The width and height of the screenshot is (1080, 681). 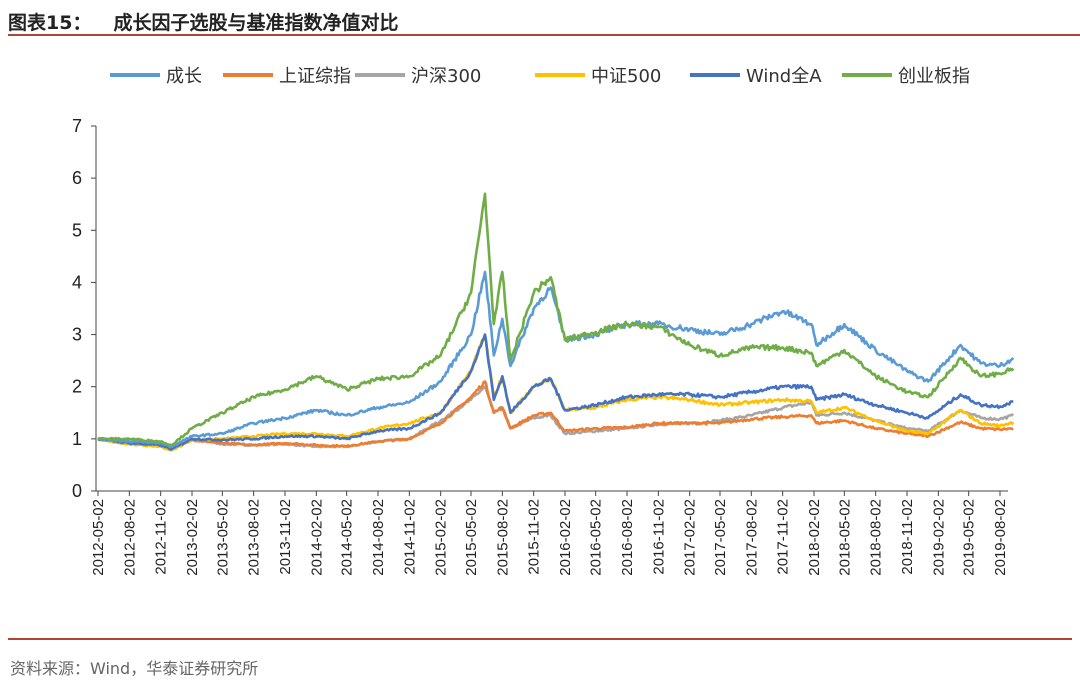 I want to click on title-divider, so click(x=544, y=35).